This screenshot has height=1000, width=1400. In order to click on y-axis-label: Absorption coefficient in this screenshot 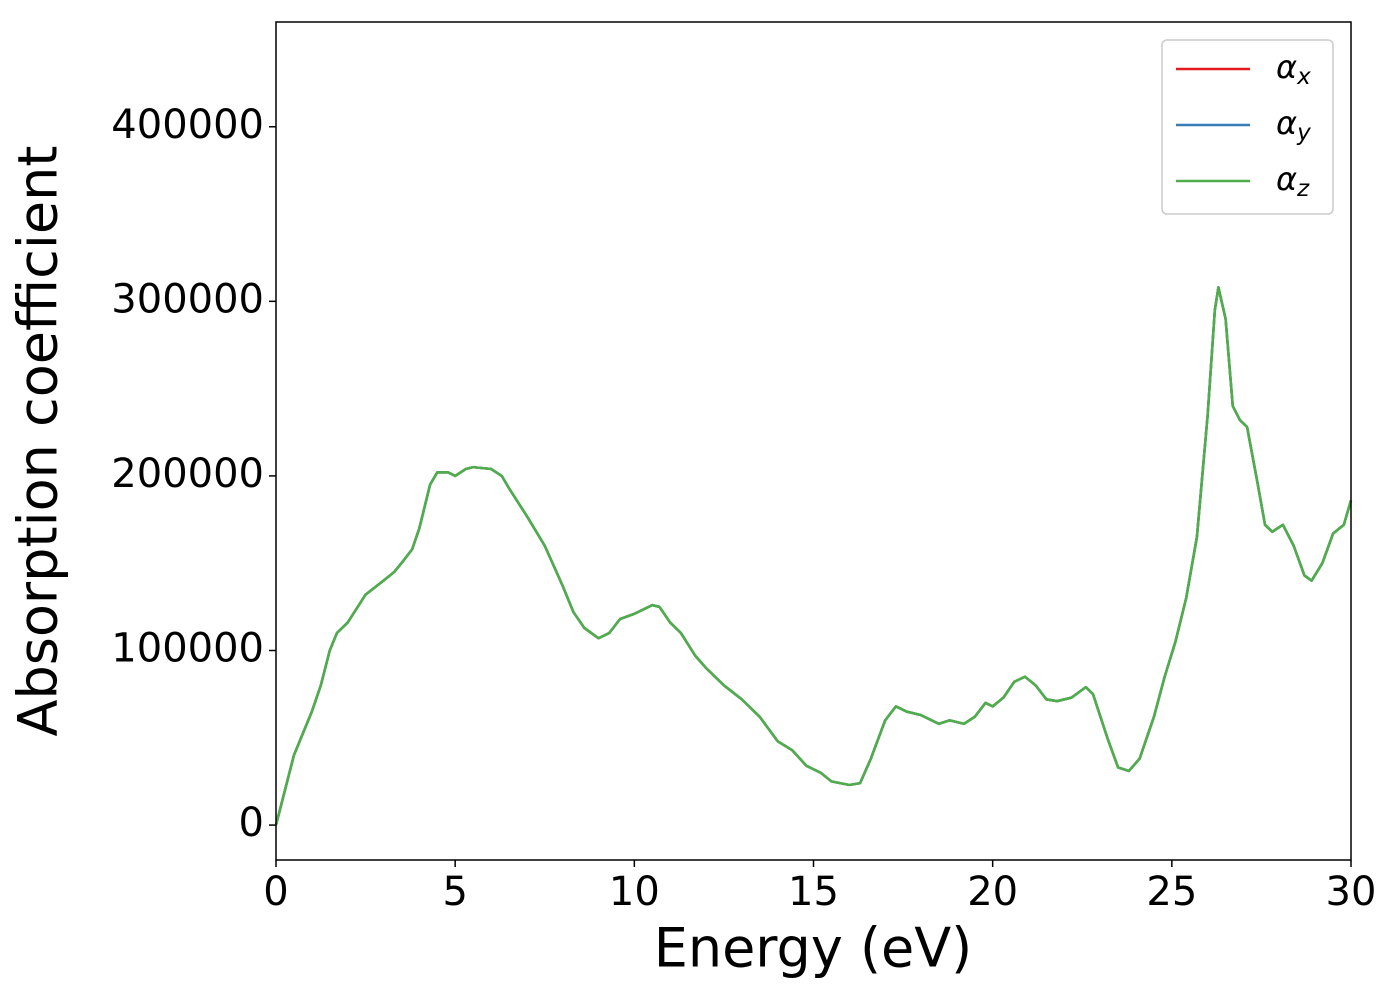, I will do `click(38, 441)`.